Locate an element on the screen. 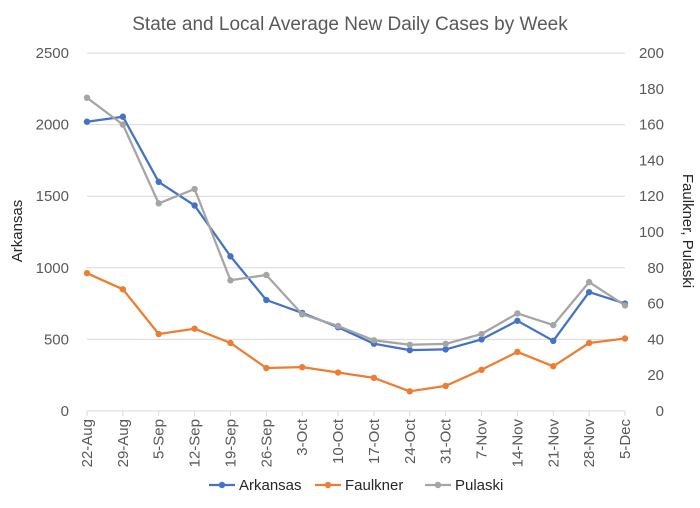  x-tick-label: 17-Oct is located at coordinates (374, 441).